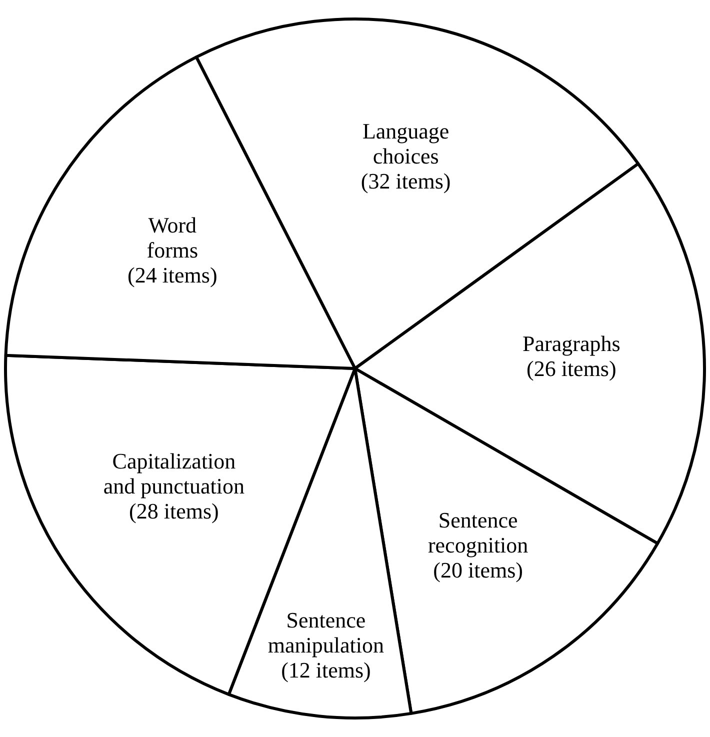  I want to click on slice-label: Paragraphs, so click(571, 343).